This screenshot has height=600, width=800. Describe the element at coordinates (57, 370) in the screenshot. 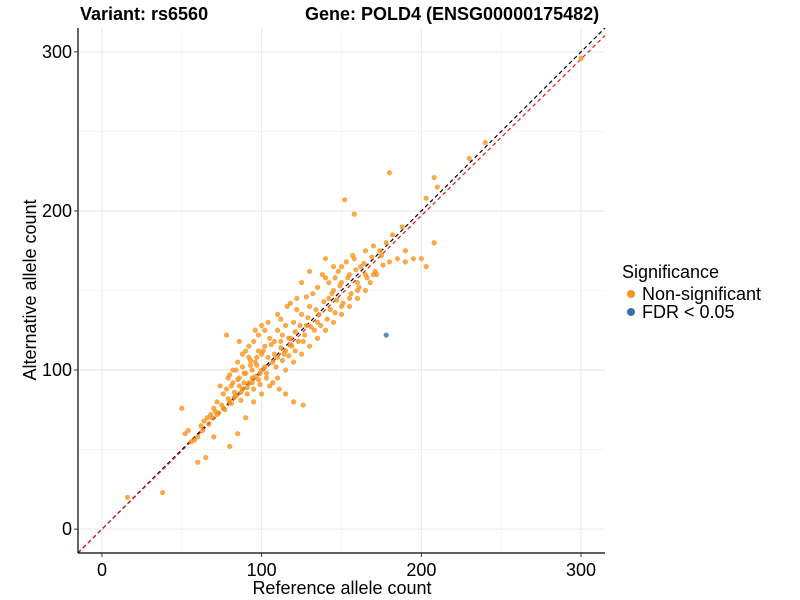

I see `y-tick-label: 100` at that location.